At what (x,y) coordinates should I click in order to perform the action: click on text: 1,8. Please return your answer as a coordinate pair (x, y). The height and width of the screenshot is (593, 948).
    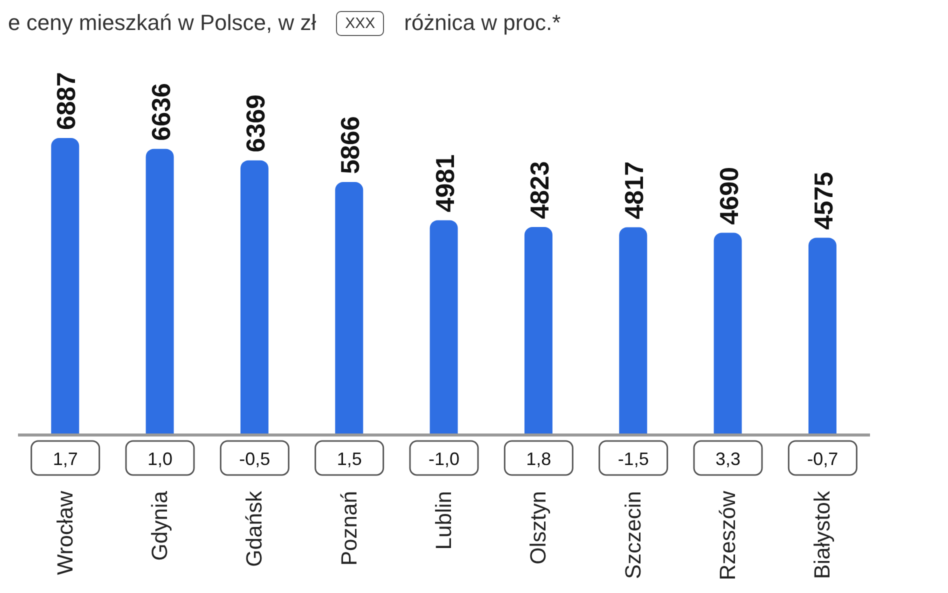
    Looking at the image, I should click on (539, 459).